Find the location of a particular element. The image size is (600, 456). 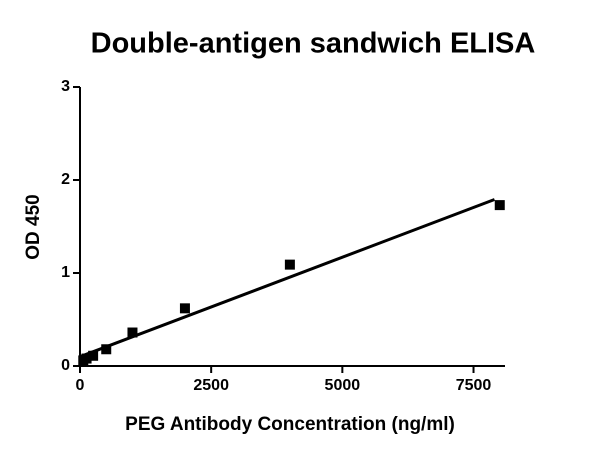

x-tick-label: 2500 is located at coordinates (211, 385).